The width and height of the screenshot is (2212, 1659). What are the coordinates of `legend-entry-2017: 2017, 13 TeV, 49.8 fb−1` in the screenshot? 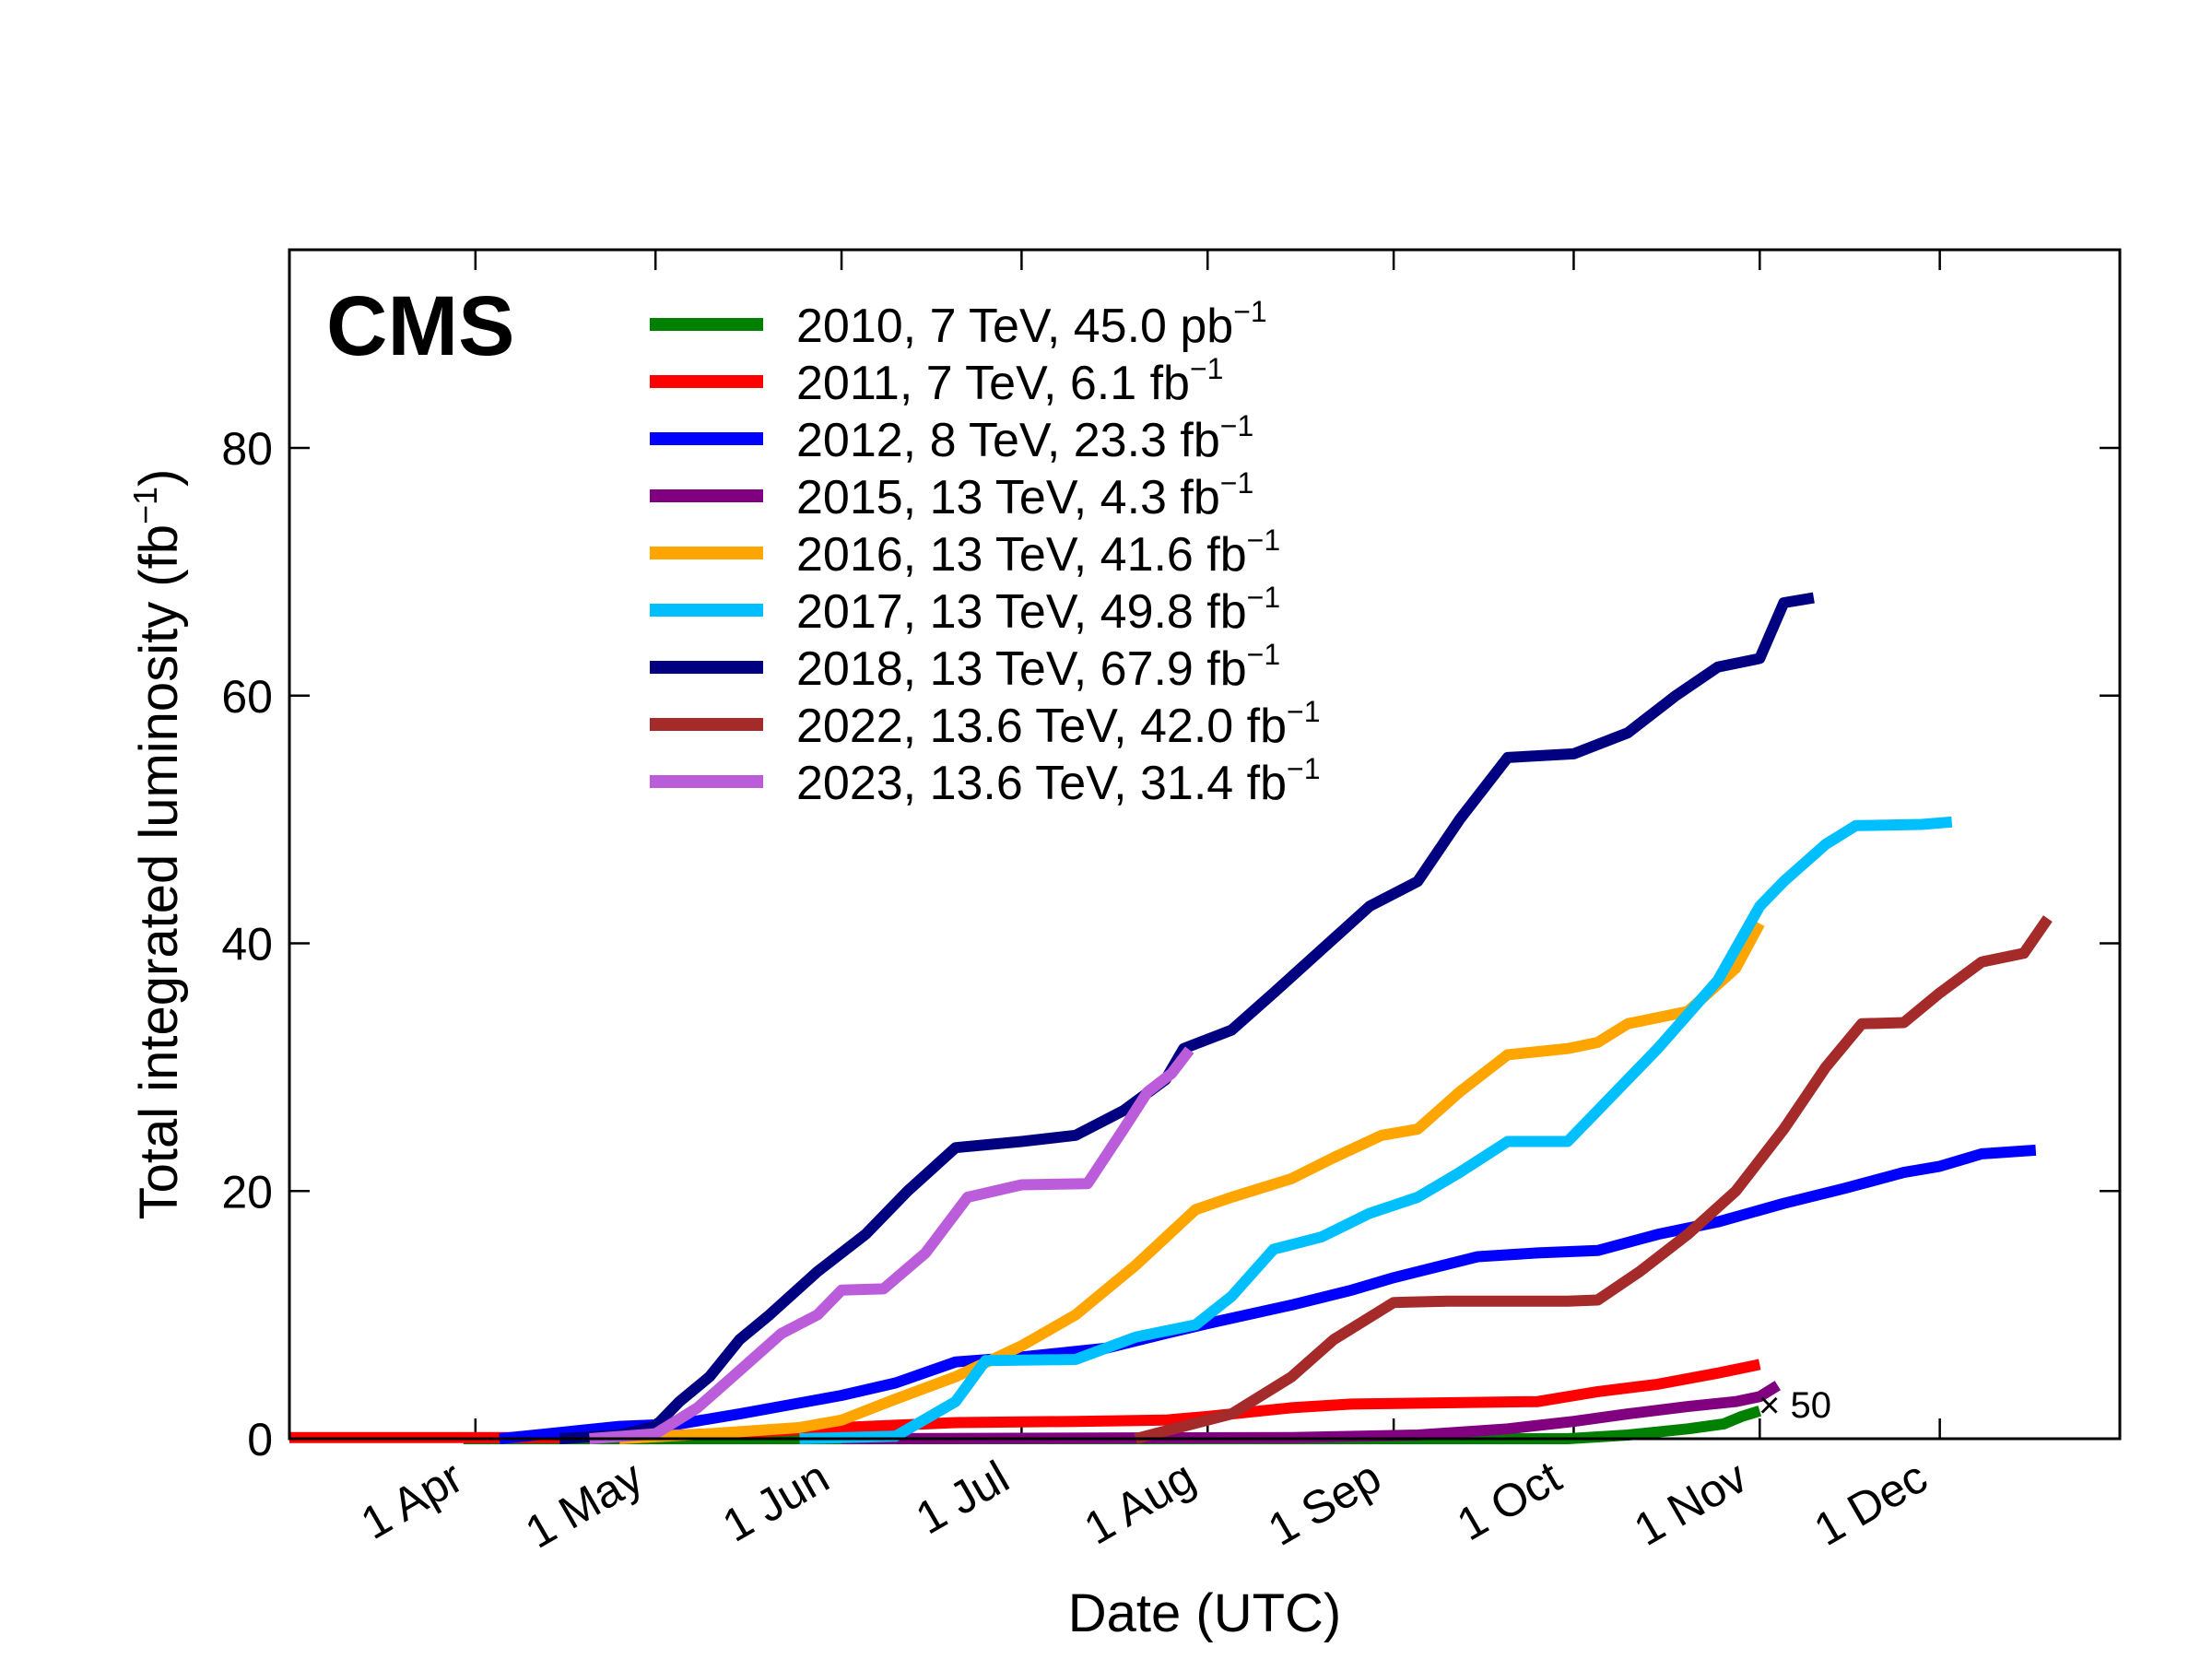 It's located at (1038, 610).